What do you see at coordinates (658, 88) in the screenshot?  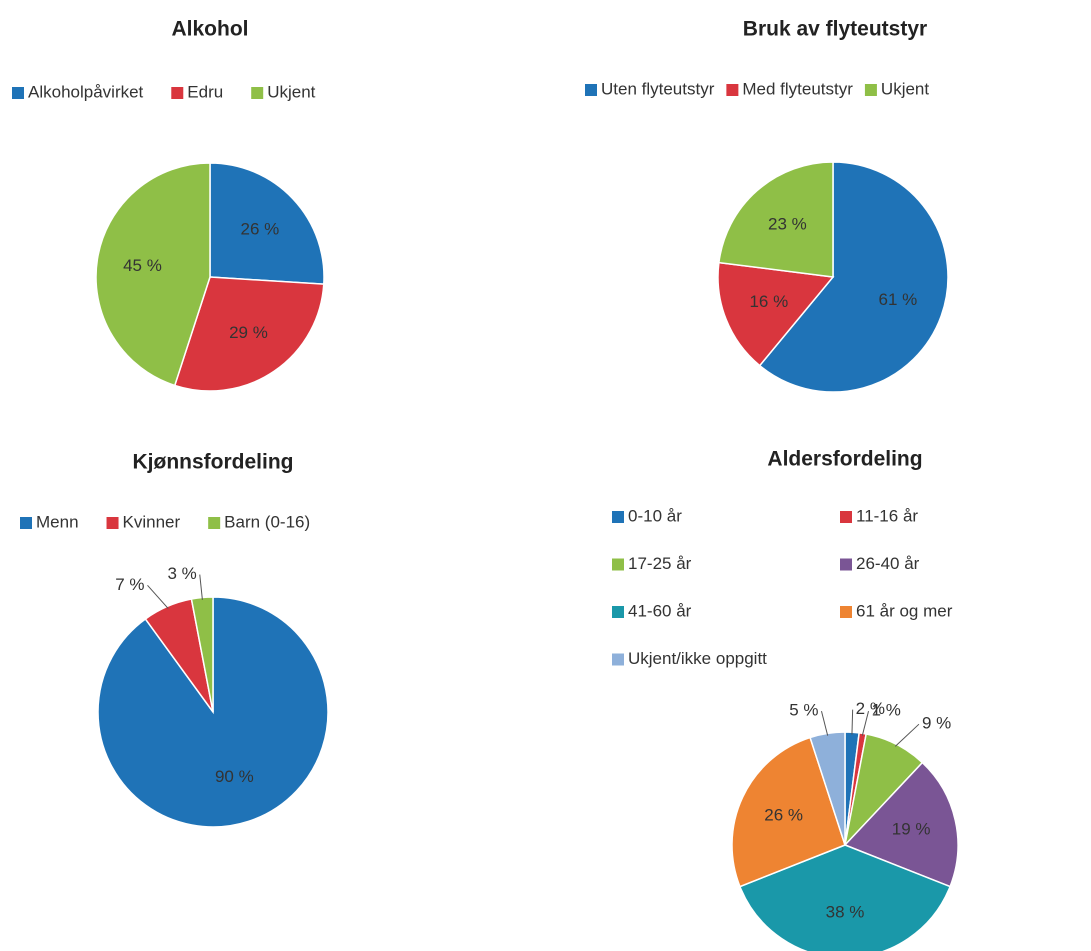 I see `legend-label: Uten flyteutstyr` at bounding box center [658, 88].